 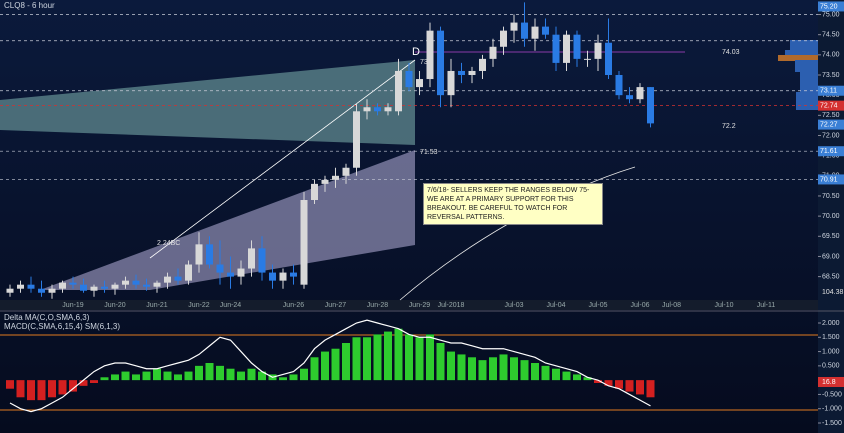 I want to click on y-tick-label: 69.50, so click(x=831, y=236).